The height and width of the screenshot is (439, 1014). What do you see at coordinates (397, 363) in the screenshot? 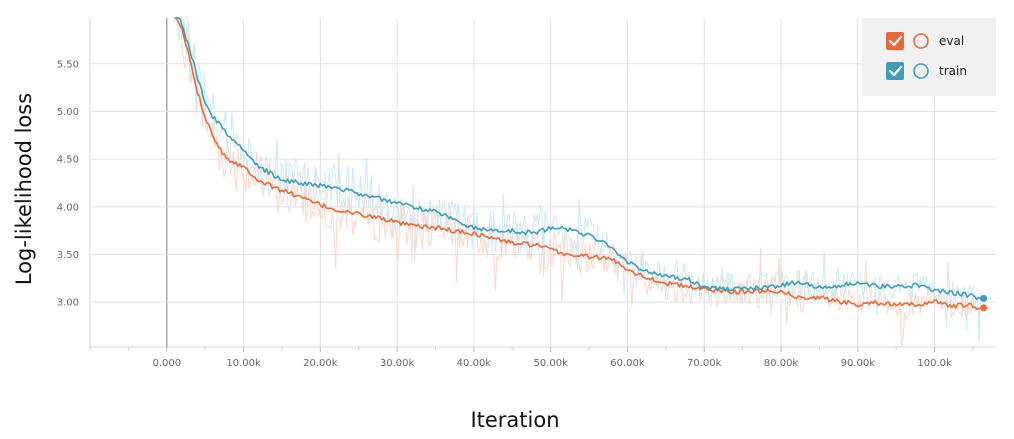
I see `x-tick-label: 30.00k` at bounding box center [397, 363].